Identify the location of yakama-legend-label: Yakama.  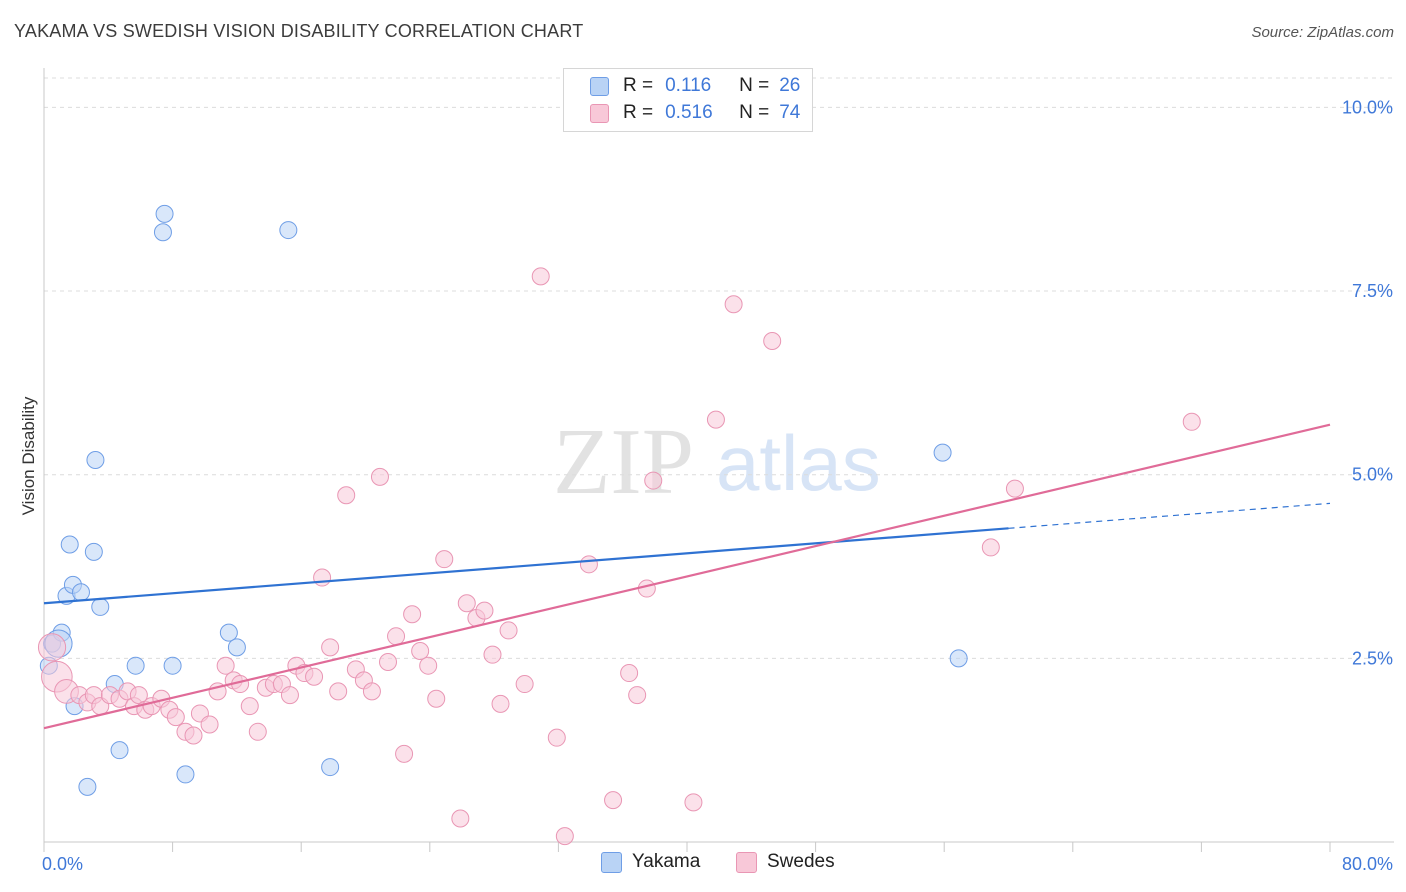
(666, 861).